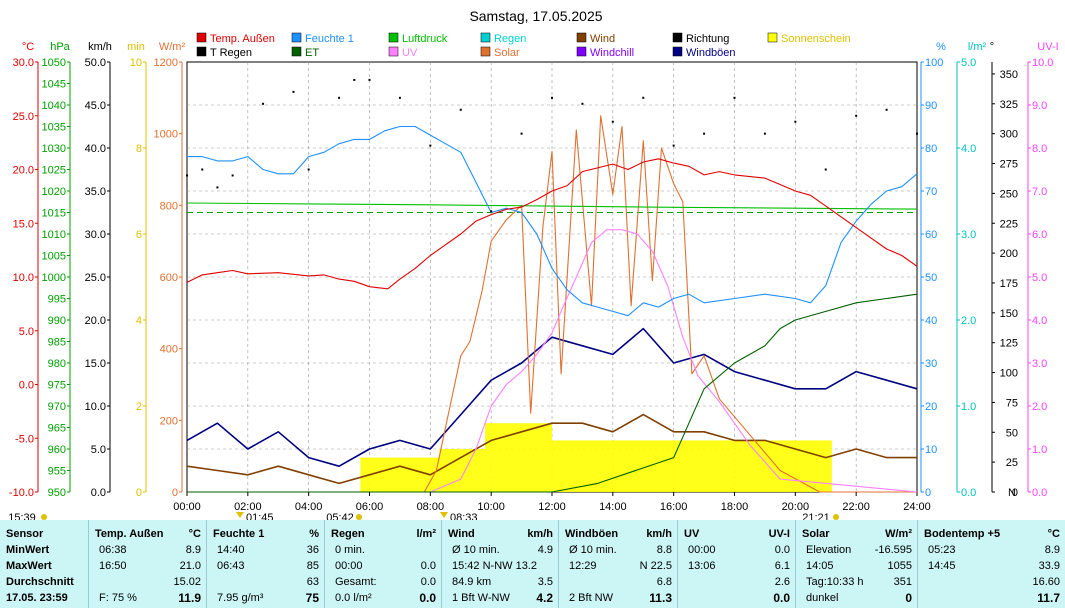 The image size is (1065, 608). What do you see at coordinates (931, 192) in the screenshot?
I see `axis-tick-label: 70` at bounding box center [931, 192].